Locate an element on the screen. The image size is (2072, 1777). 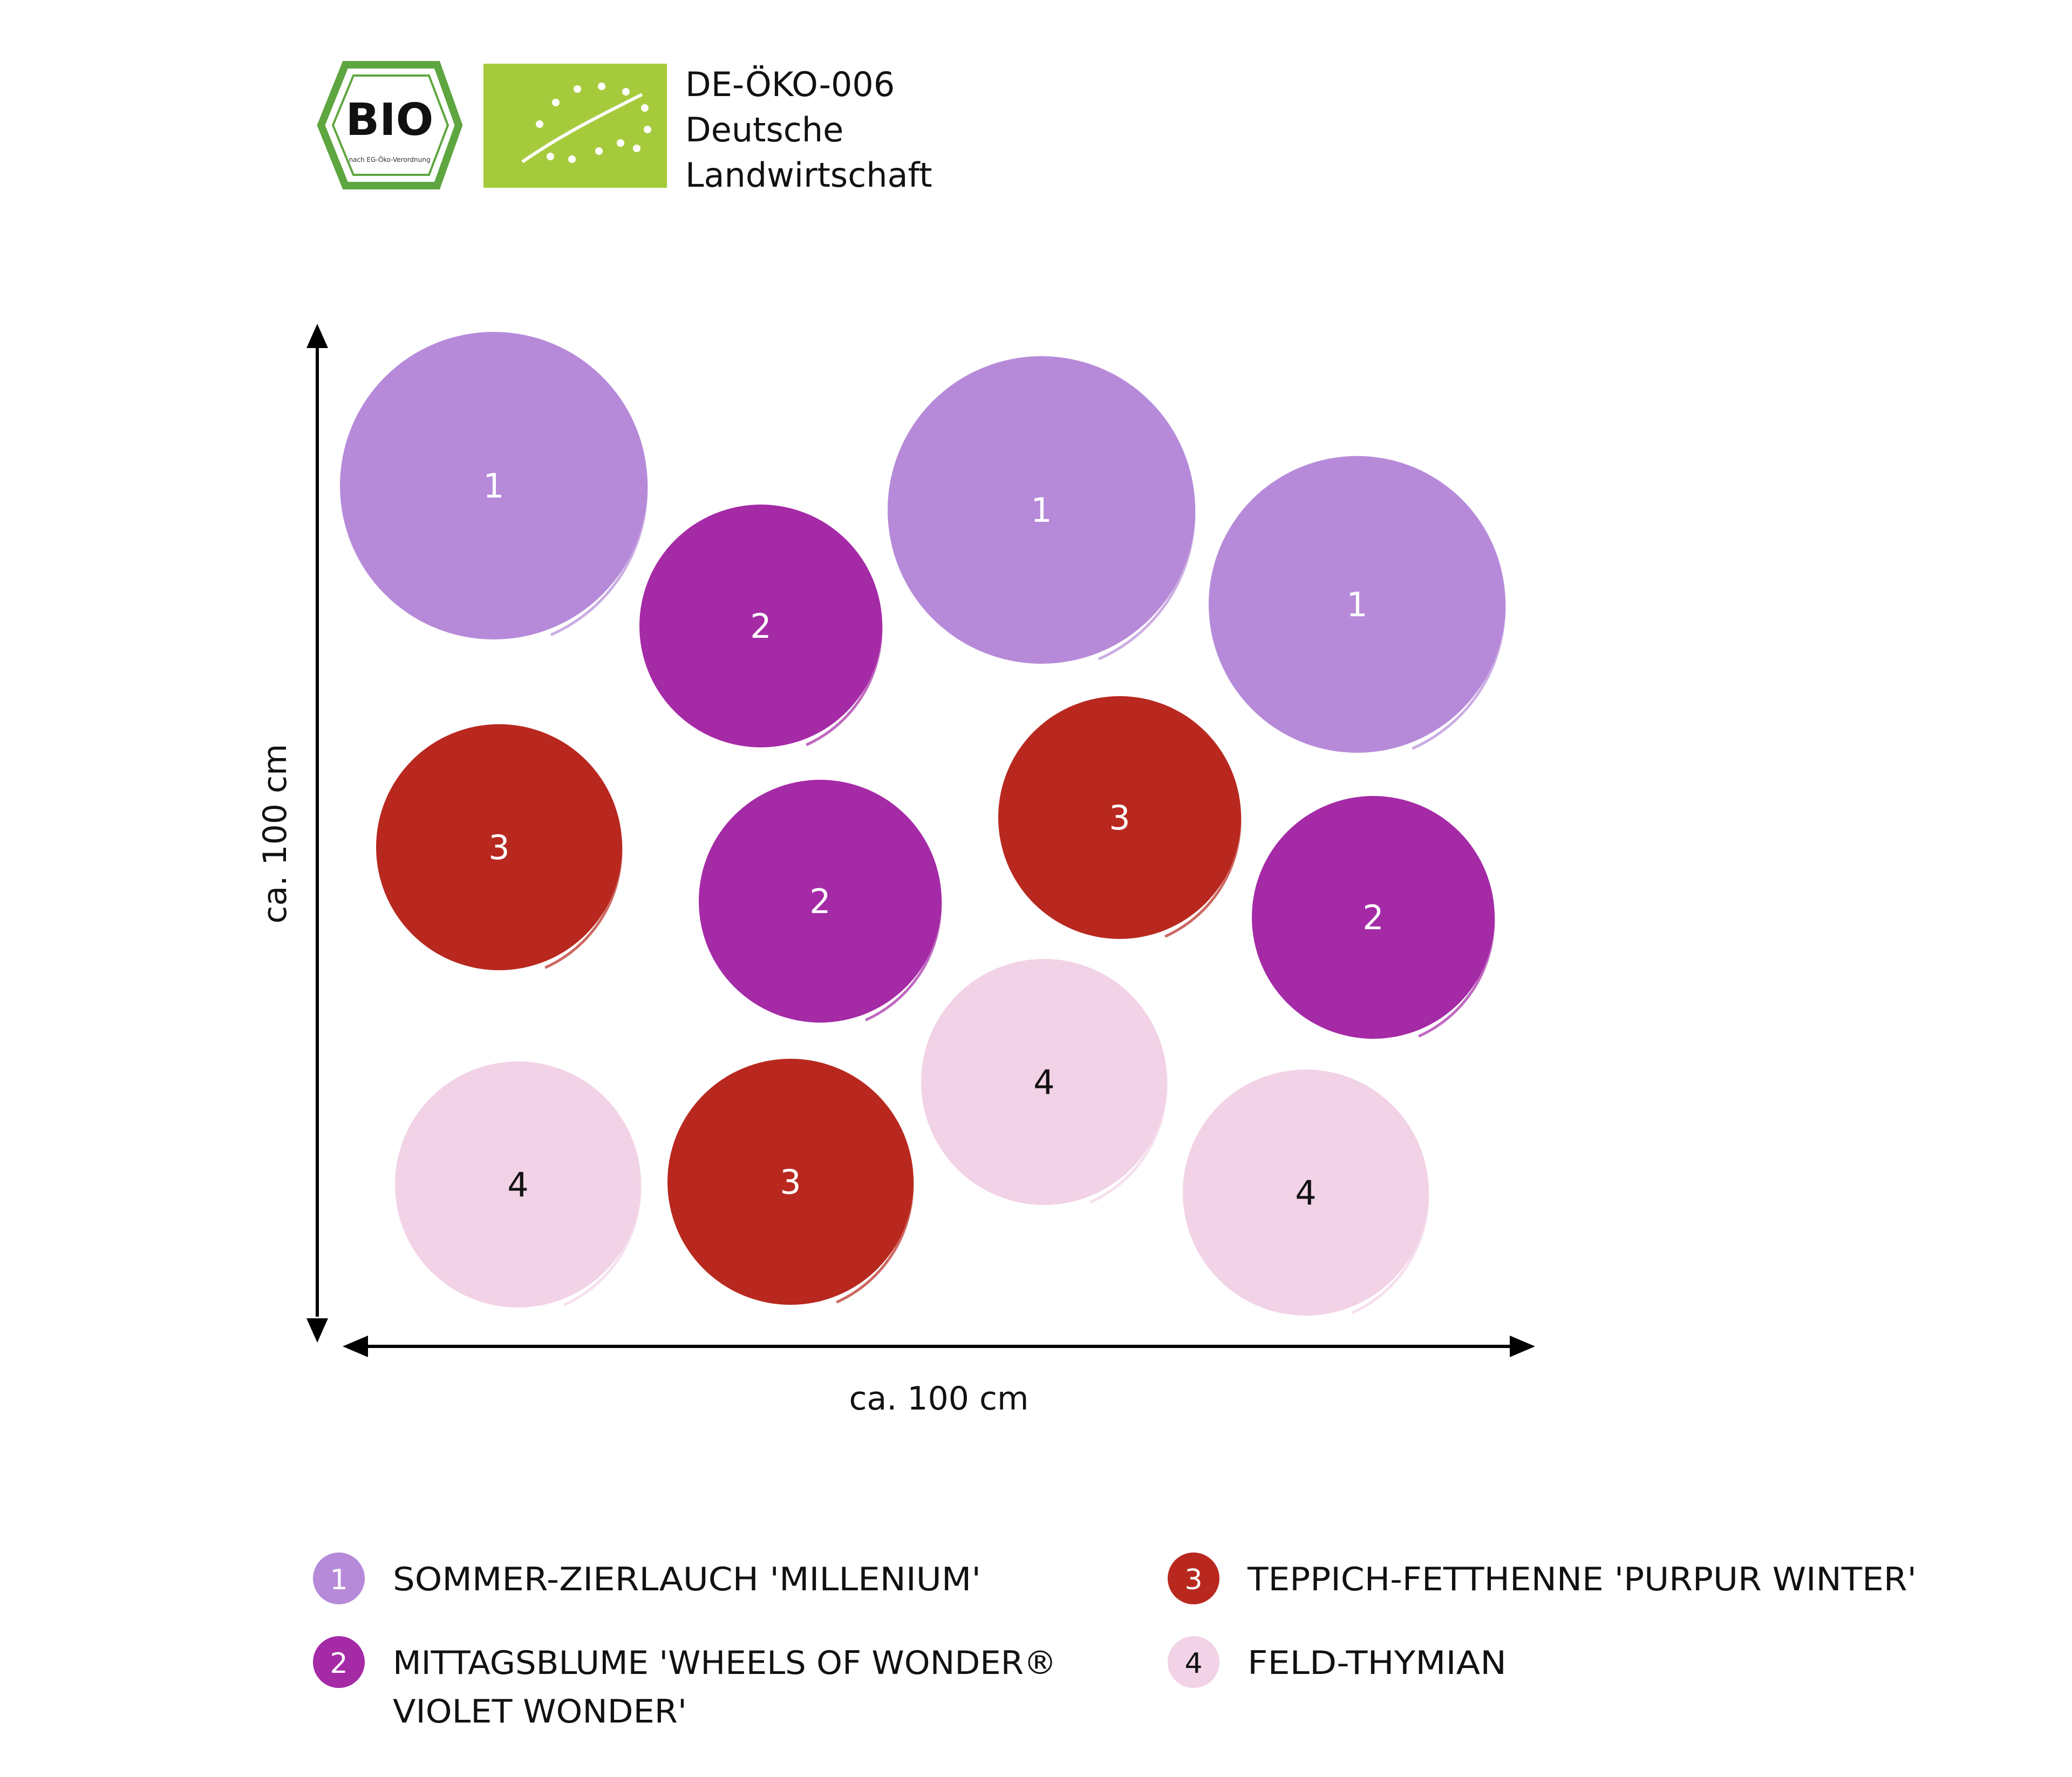
legend-label: TEPPICH-FETTHENNE 'PURPUR WINTER' is located at coordinates (1582, 1580).